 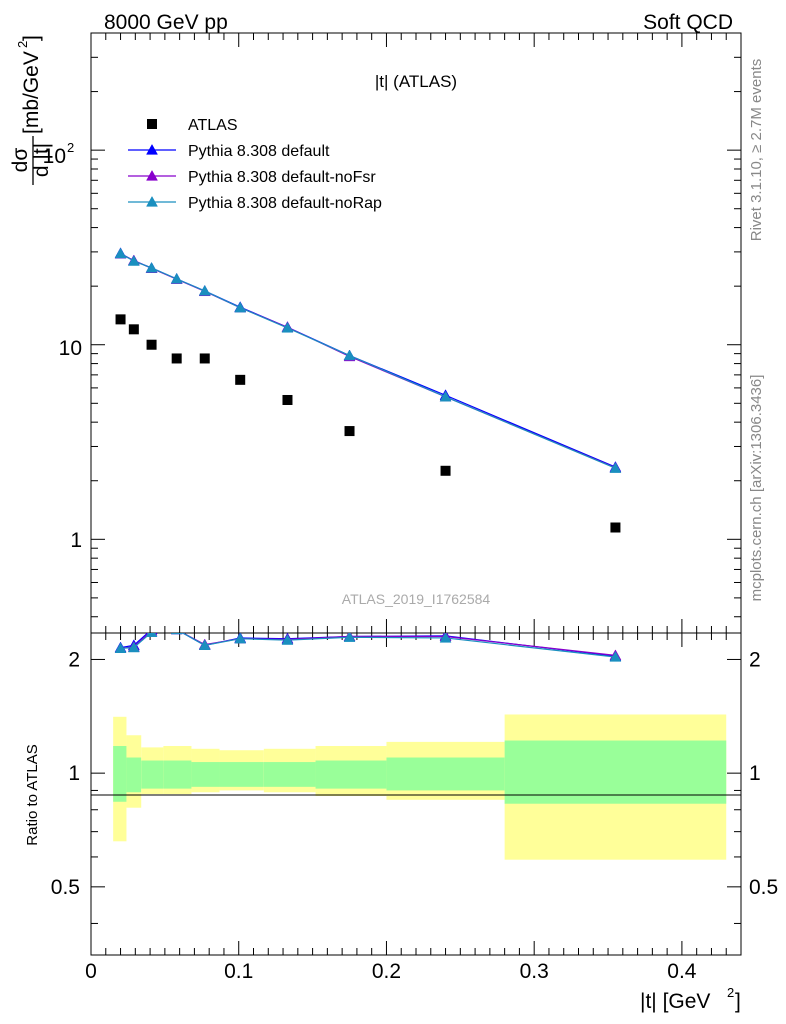 What do you see at coordinates (756, 150) in the screenshot?
I see `side-text-top: Rivet 3.1.10, ≥ 2.7M events` at bounding box center [756, 150].